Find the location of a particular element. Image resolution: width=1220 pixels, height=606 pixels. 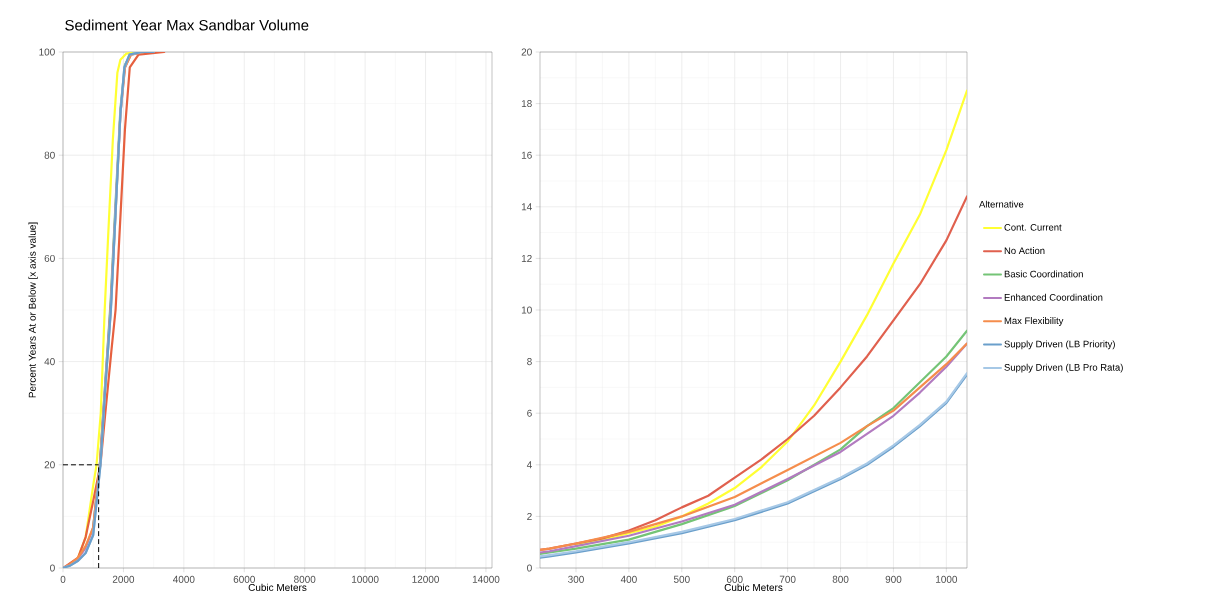

x-tick-label: 14000 is located at coordinates (486, 579).